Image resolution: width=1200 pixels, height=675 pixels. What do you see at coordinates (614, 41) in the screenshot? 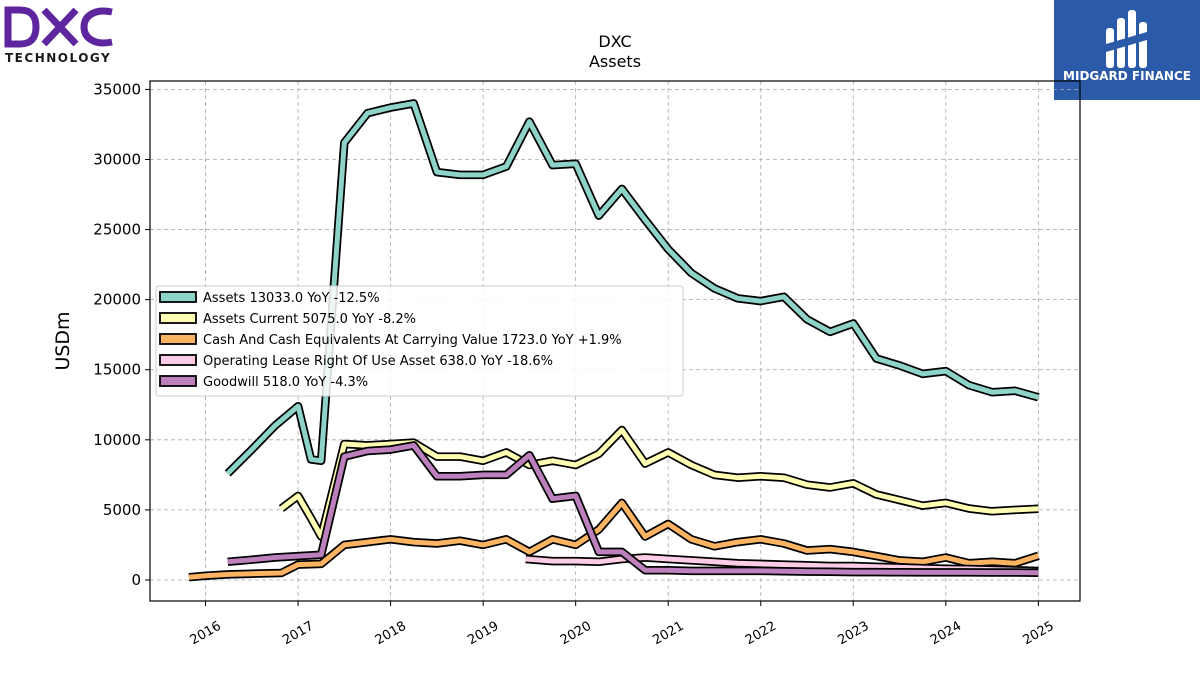
I see `chart-title: DXC` at bounding box center [614, 41].